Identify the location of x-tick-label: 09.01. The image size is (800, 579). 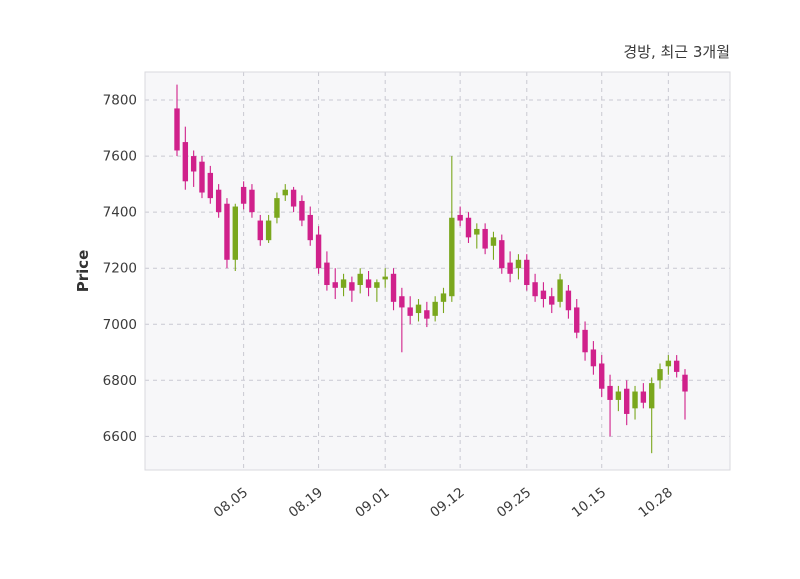
(372, 503).